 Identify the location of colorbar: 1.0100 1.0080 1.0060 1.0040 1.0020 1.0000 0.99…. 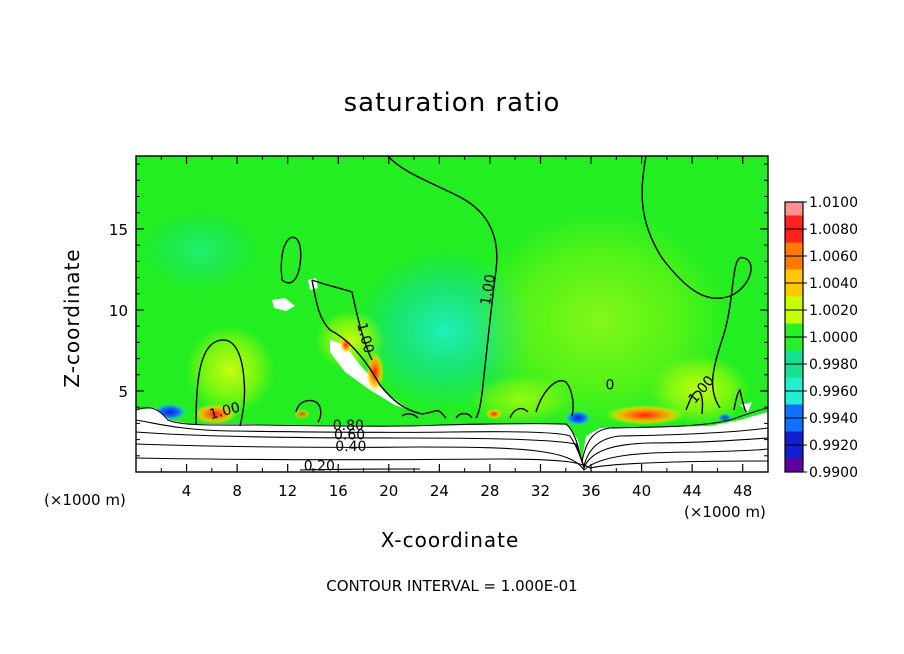
(821, 338).